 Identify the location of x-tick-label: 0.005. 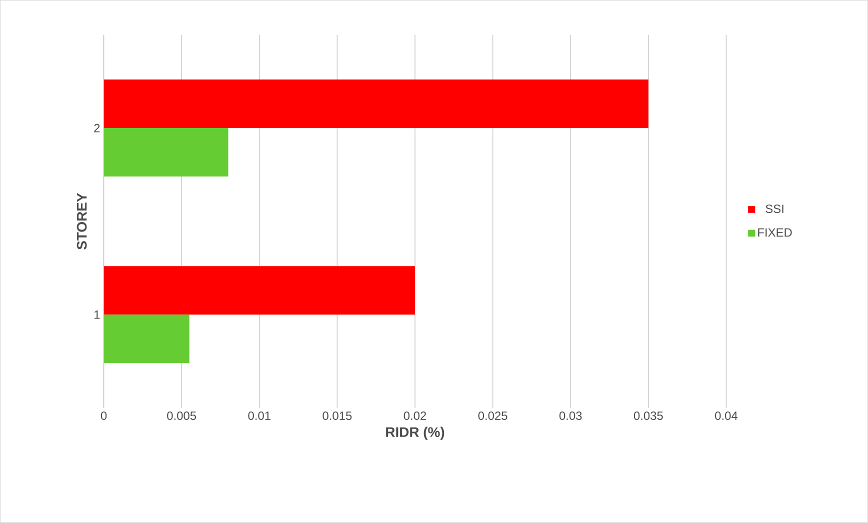
(181, 416).